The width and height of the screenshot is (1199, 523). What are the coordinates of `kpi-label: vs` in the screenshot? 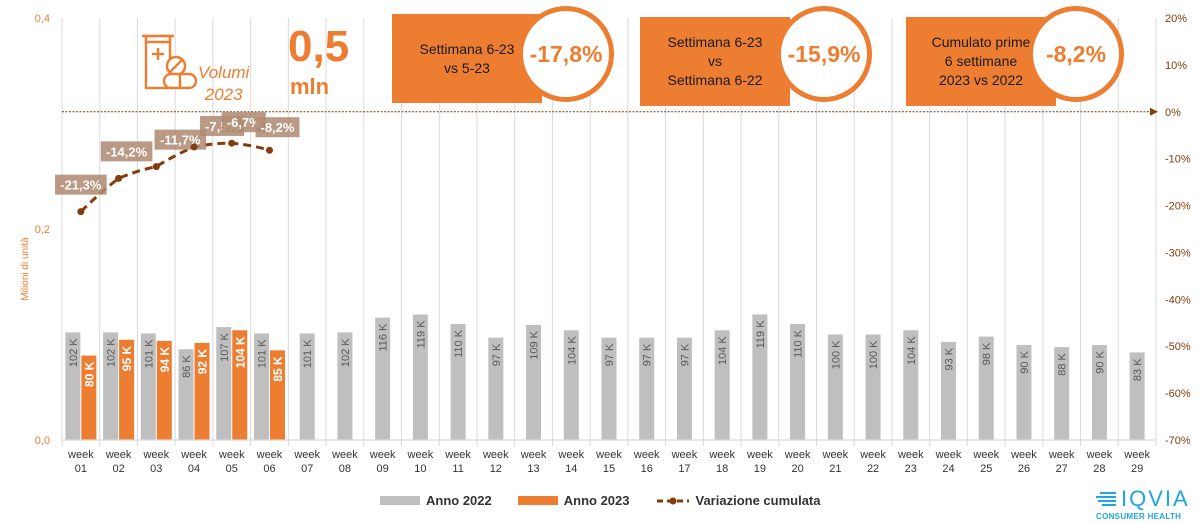 It's located at (714, 61).